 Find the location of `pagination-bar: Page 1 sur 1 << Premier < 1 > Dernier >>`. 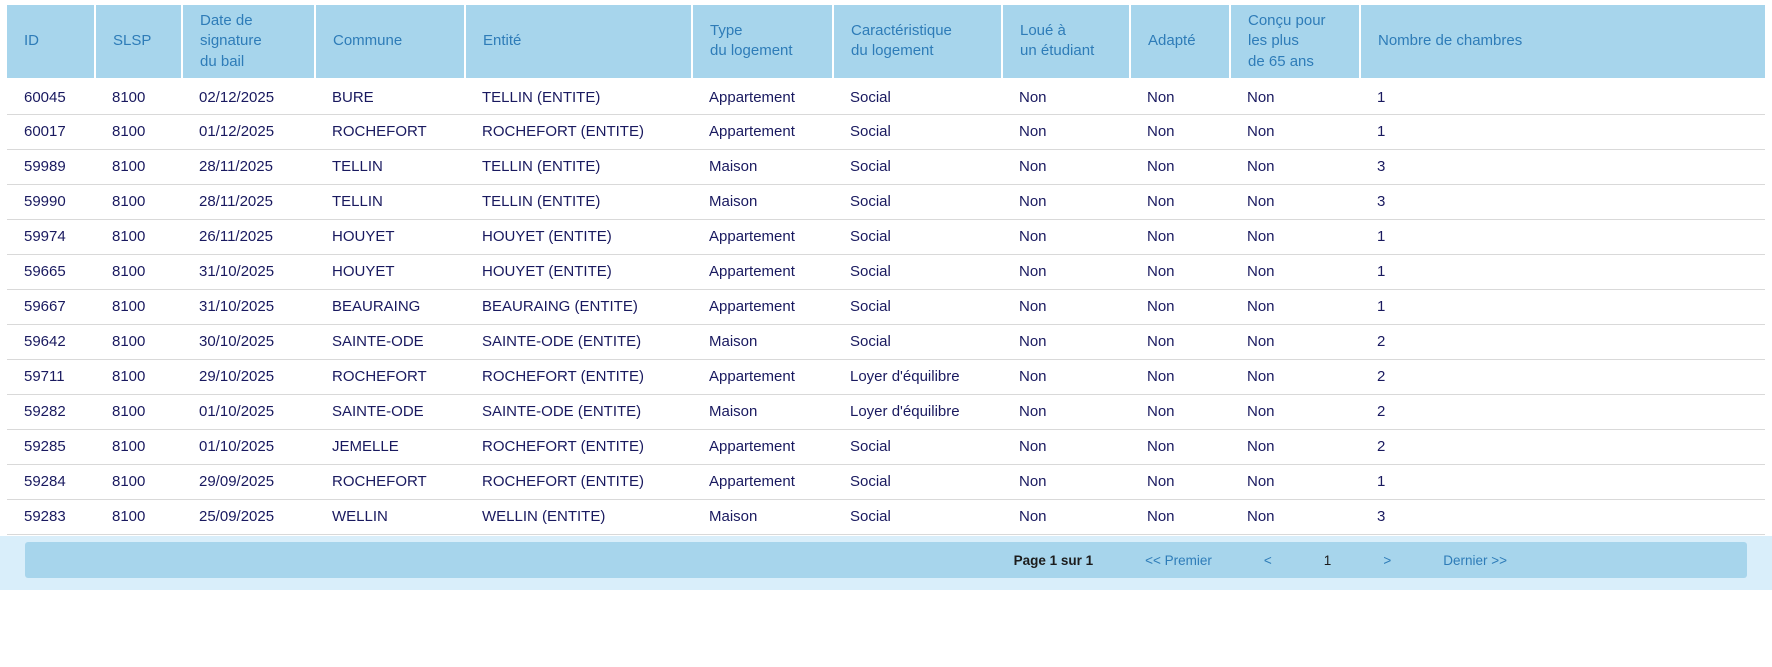

pagination-bar: Page 1 sur 1 << Premier < 1 > Dernier >> is located at coordinates (886, 560).